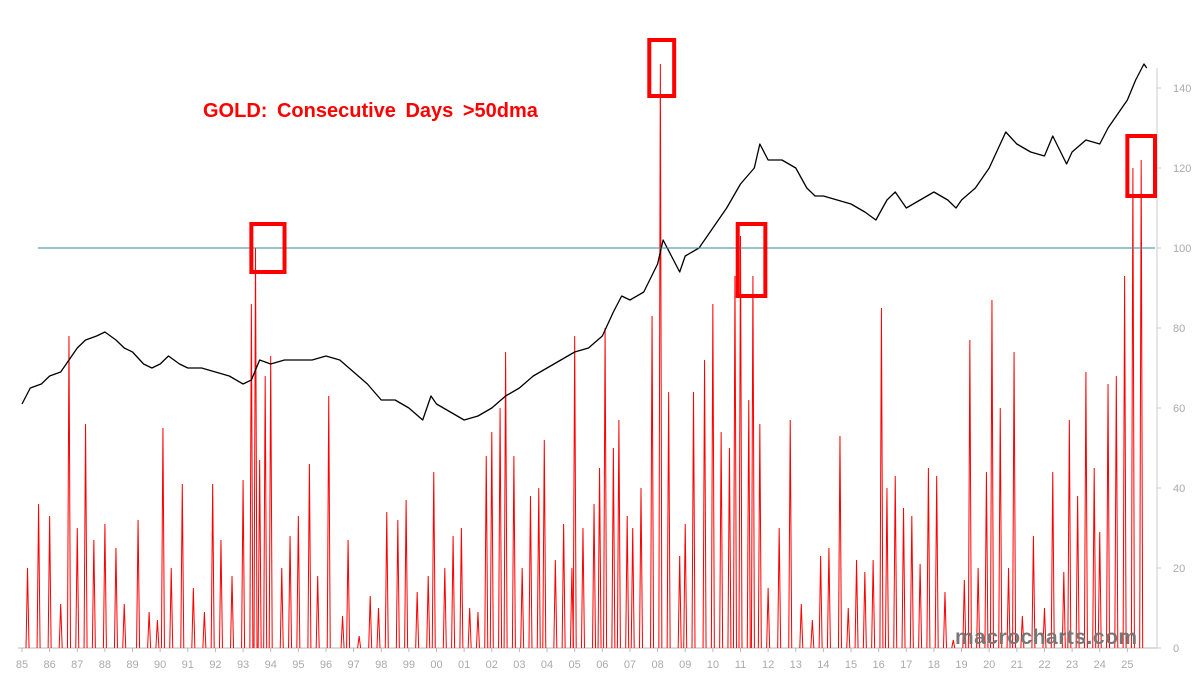 The height and width of the screenshot is (675, 1200). Describe the element at coordinates (1179, 569) in the screenshot. I see `y-tick-label: 20` at that location.